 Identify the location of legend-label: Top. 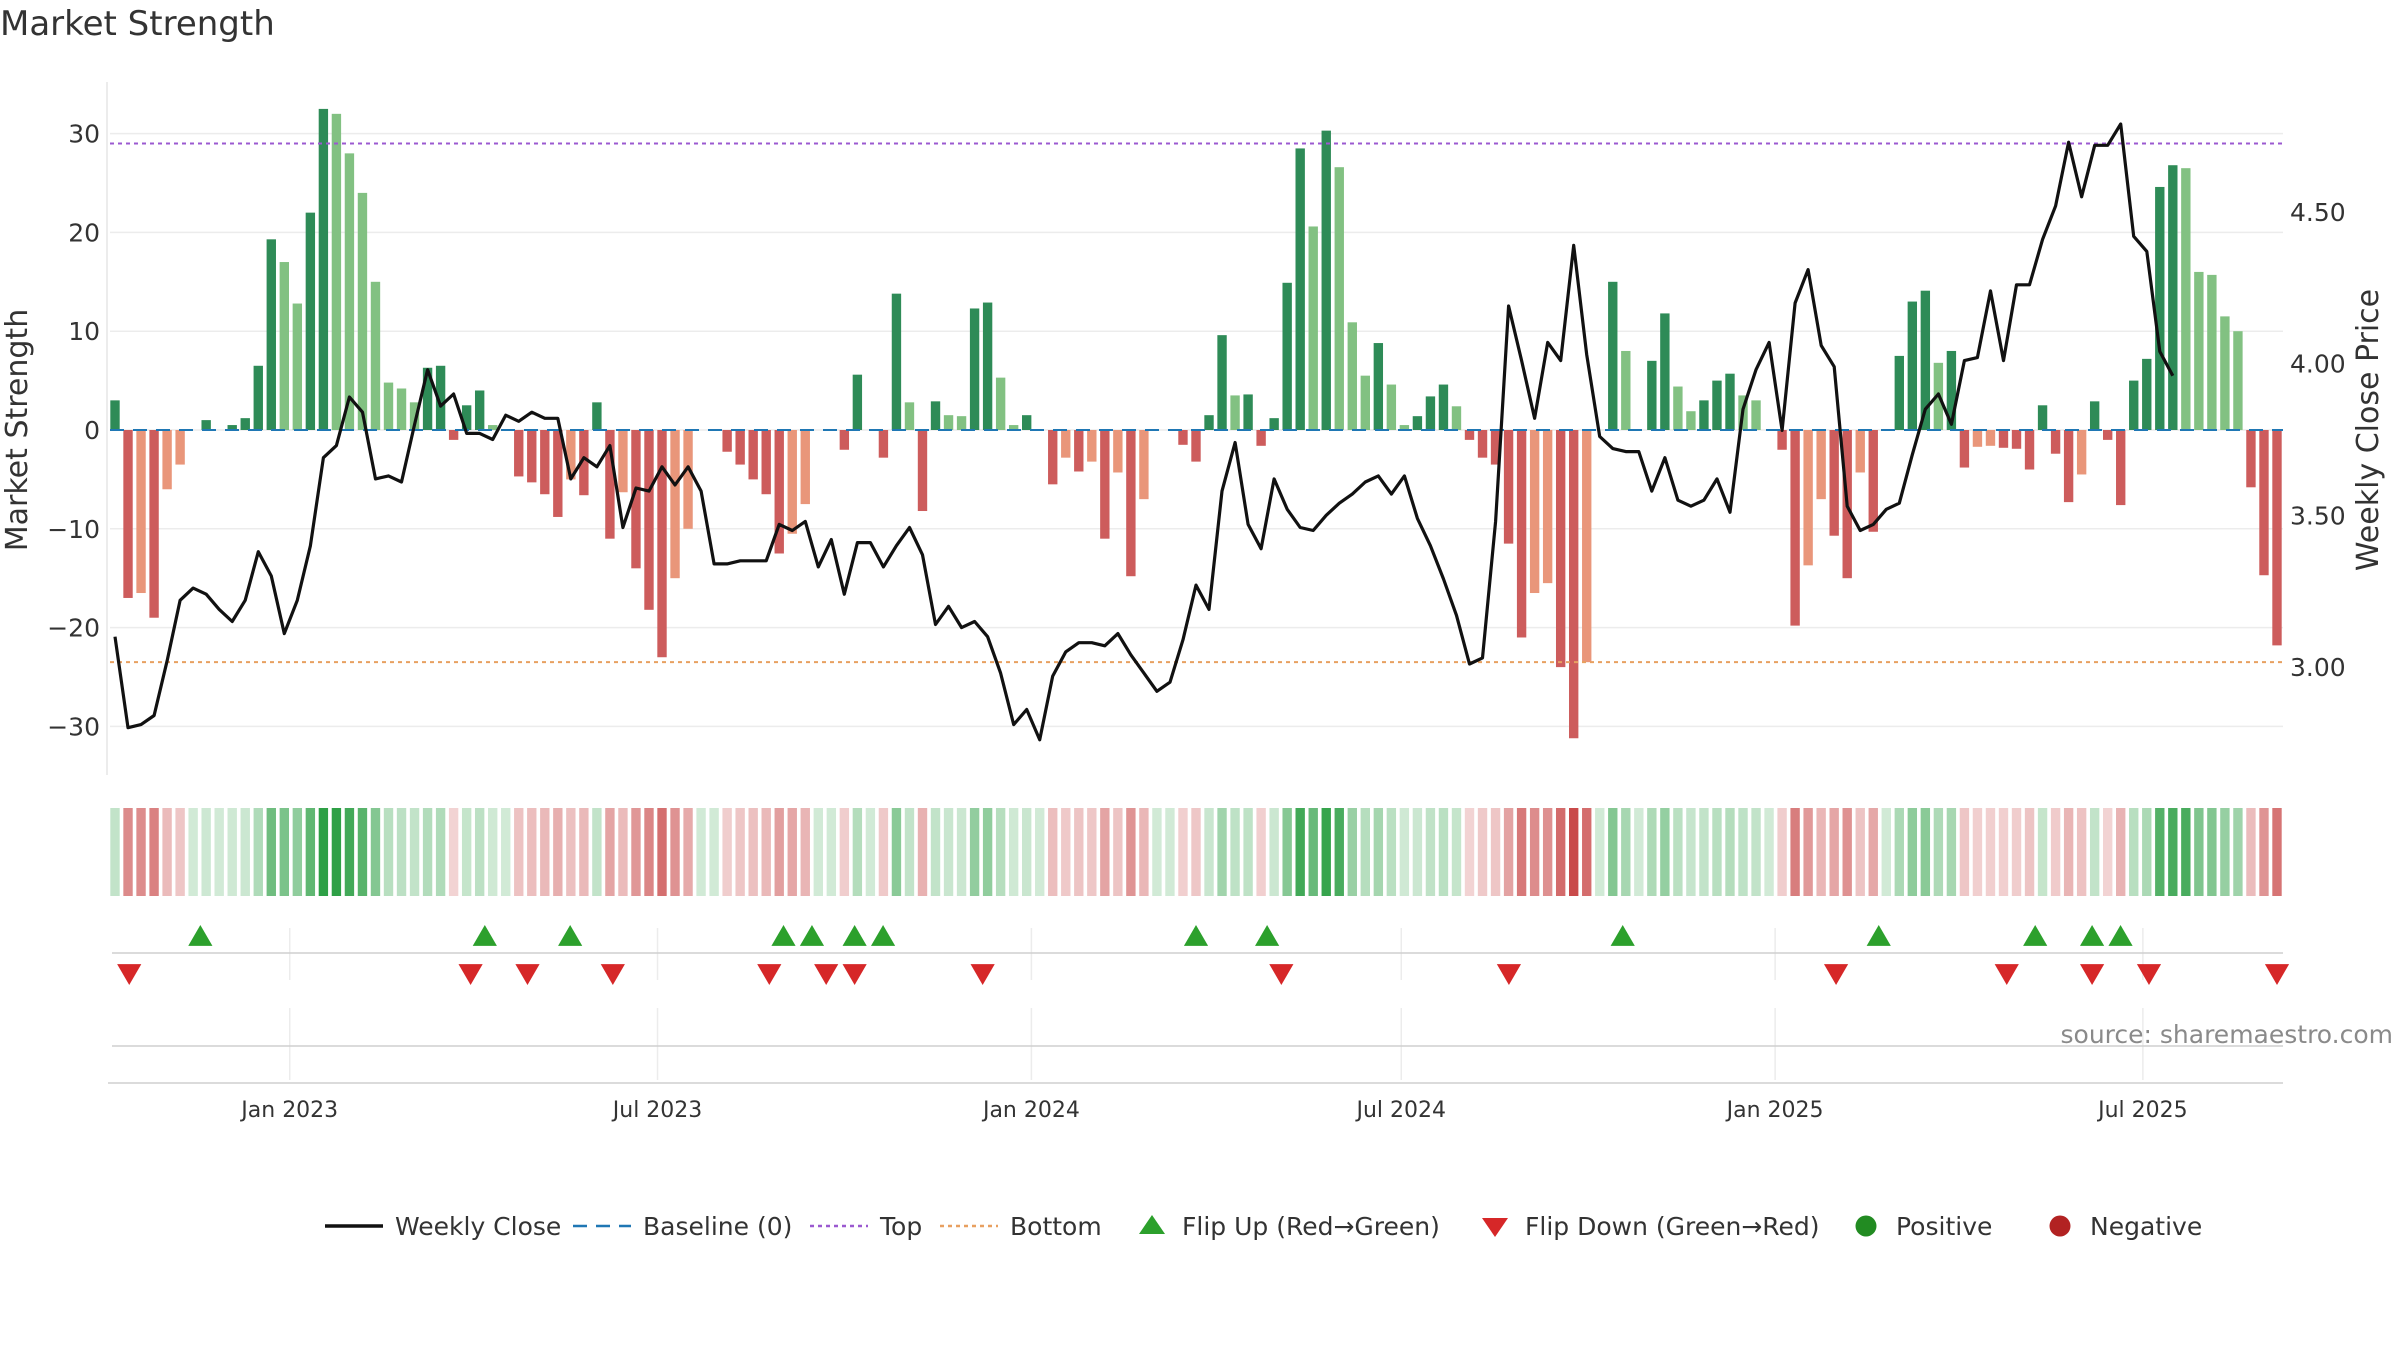
(900, 1226).